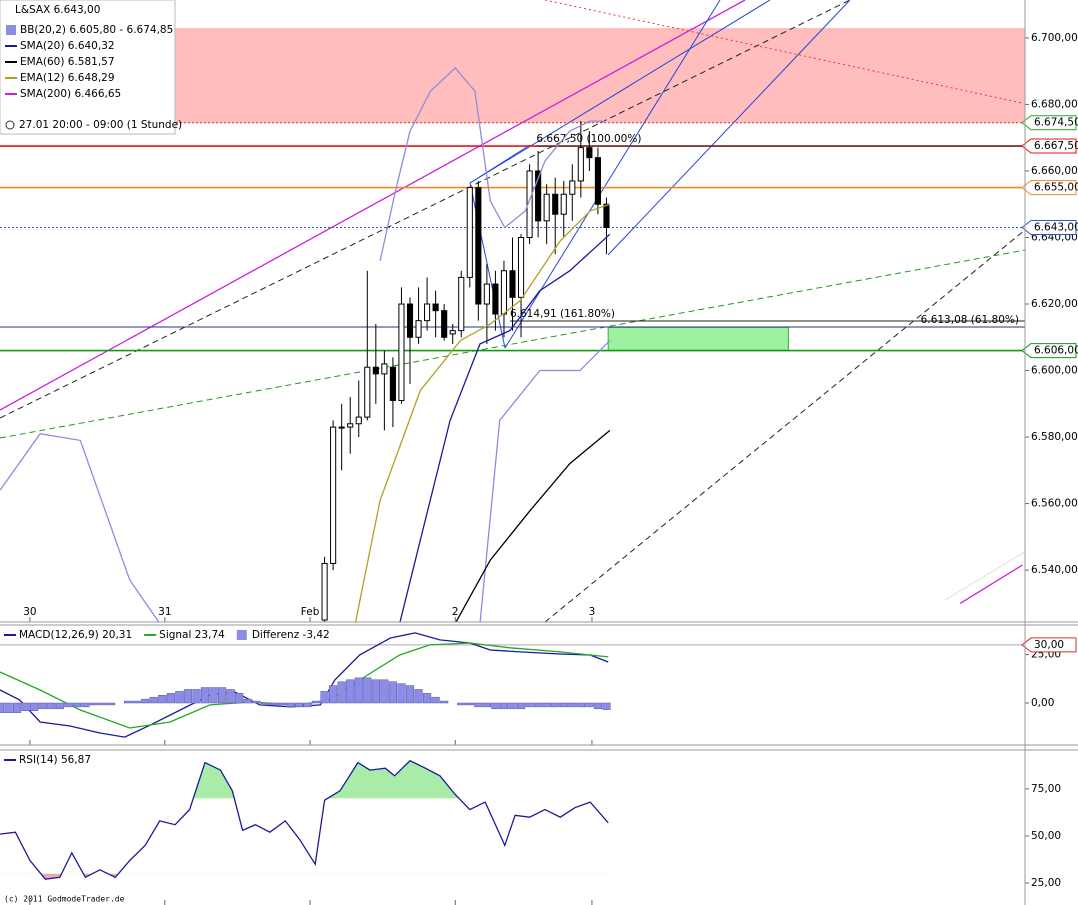 This screenshot has width=1078, height=905. What do you see at coordinates (70, 94) in the screenshot?
I see `legend-label: SMA(200) 6.466,65` at bounding box center [70, 94].